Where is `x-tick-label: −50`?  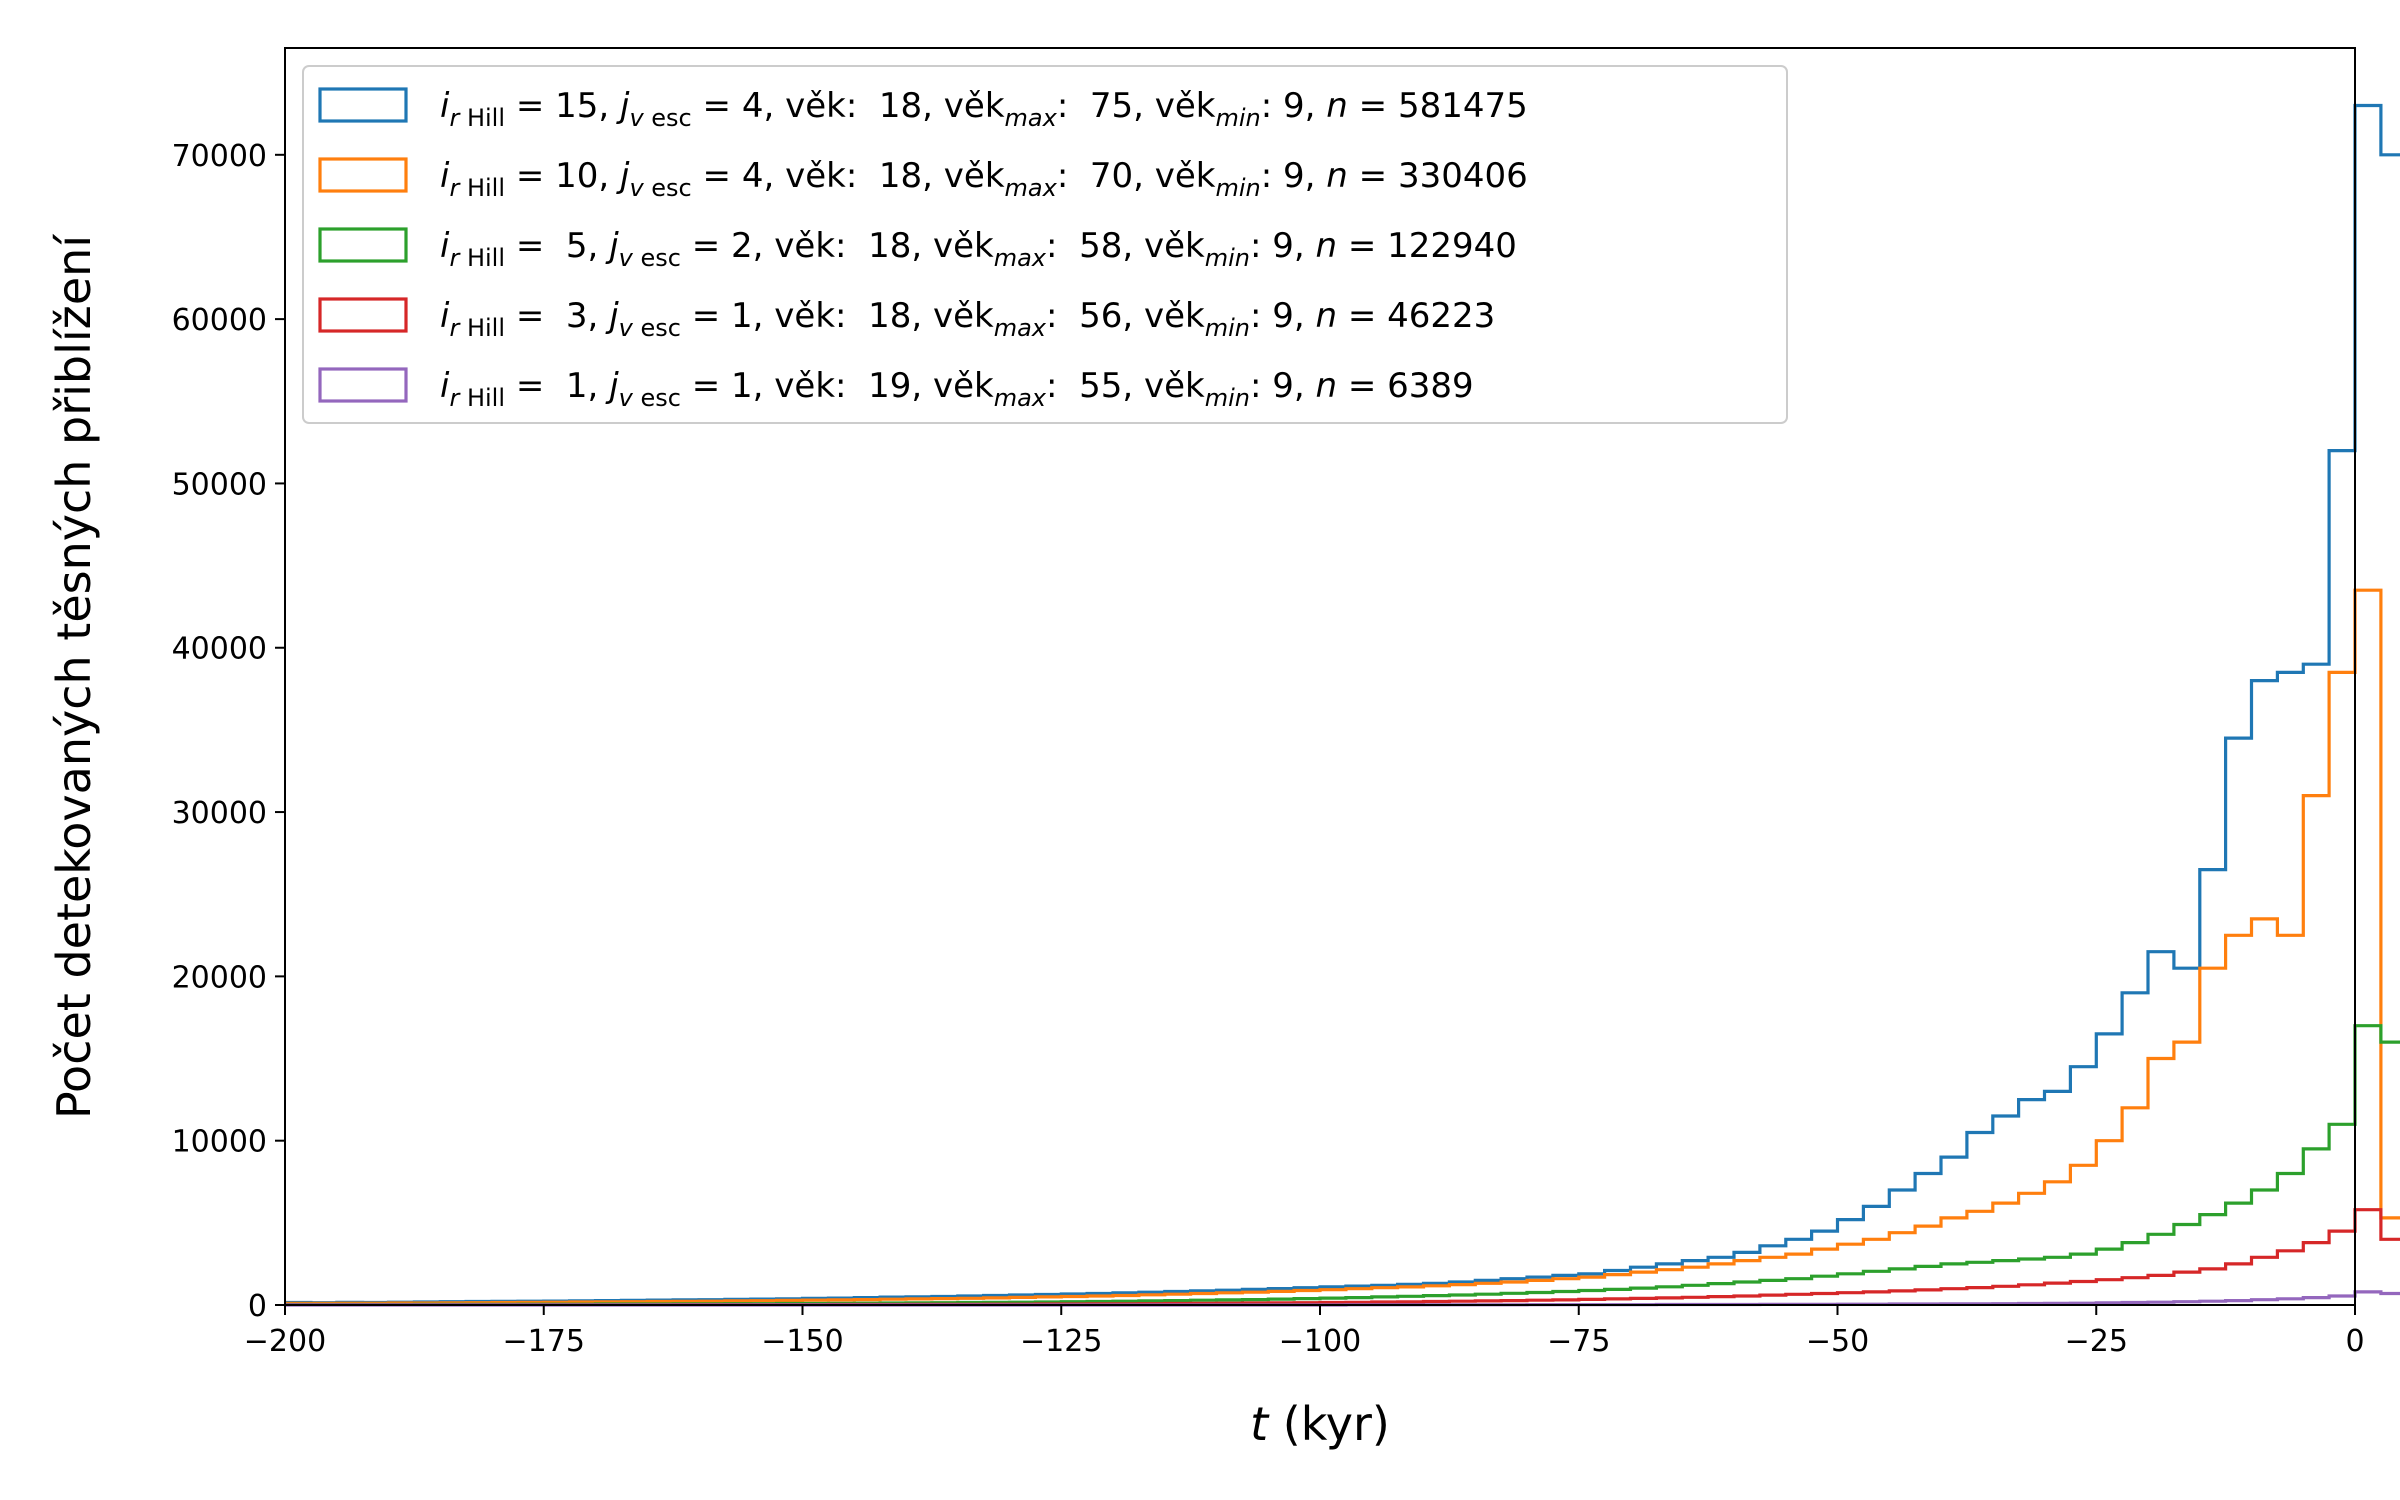 x-tick-label: −50 is located at coordinates (1837, 1341).